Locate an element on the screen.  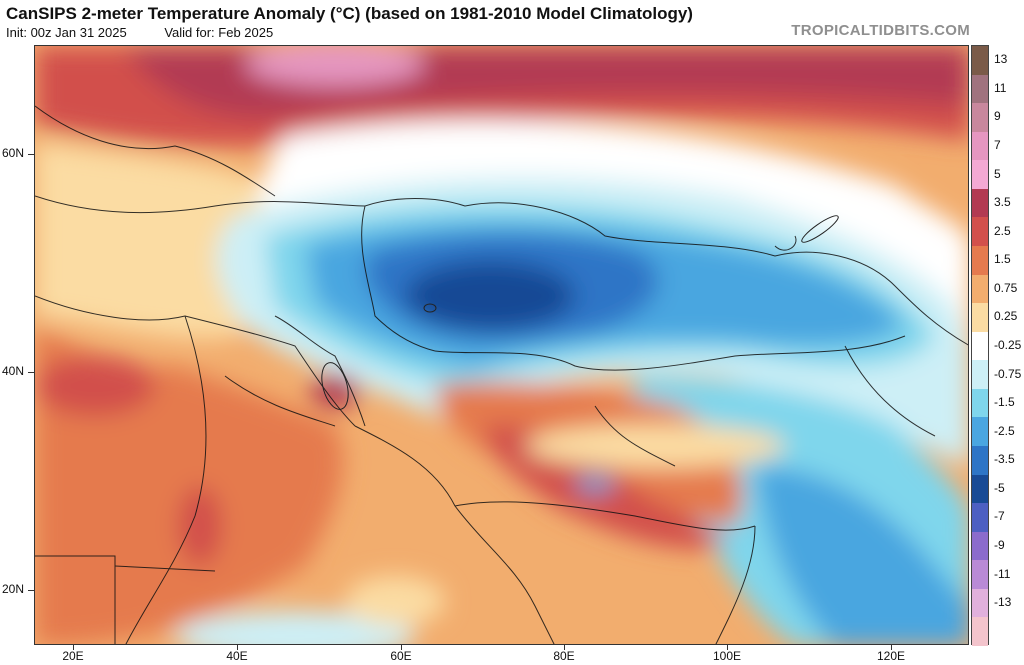
colorbar-label: -13 is located at coordinates (1003, 602).